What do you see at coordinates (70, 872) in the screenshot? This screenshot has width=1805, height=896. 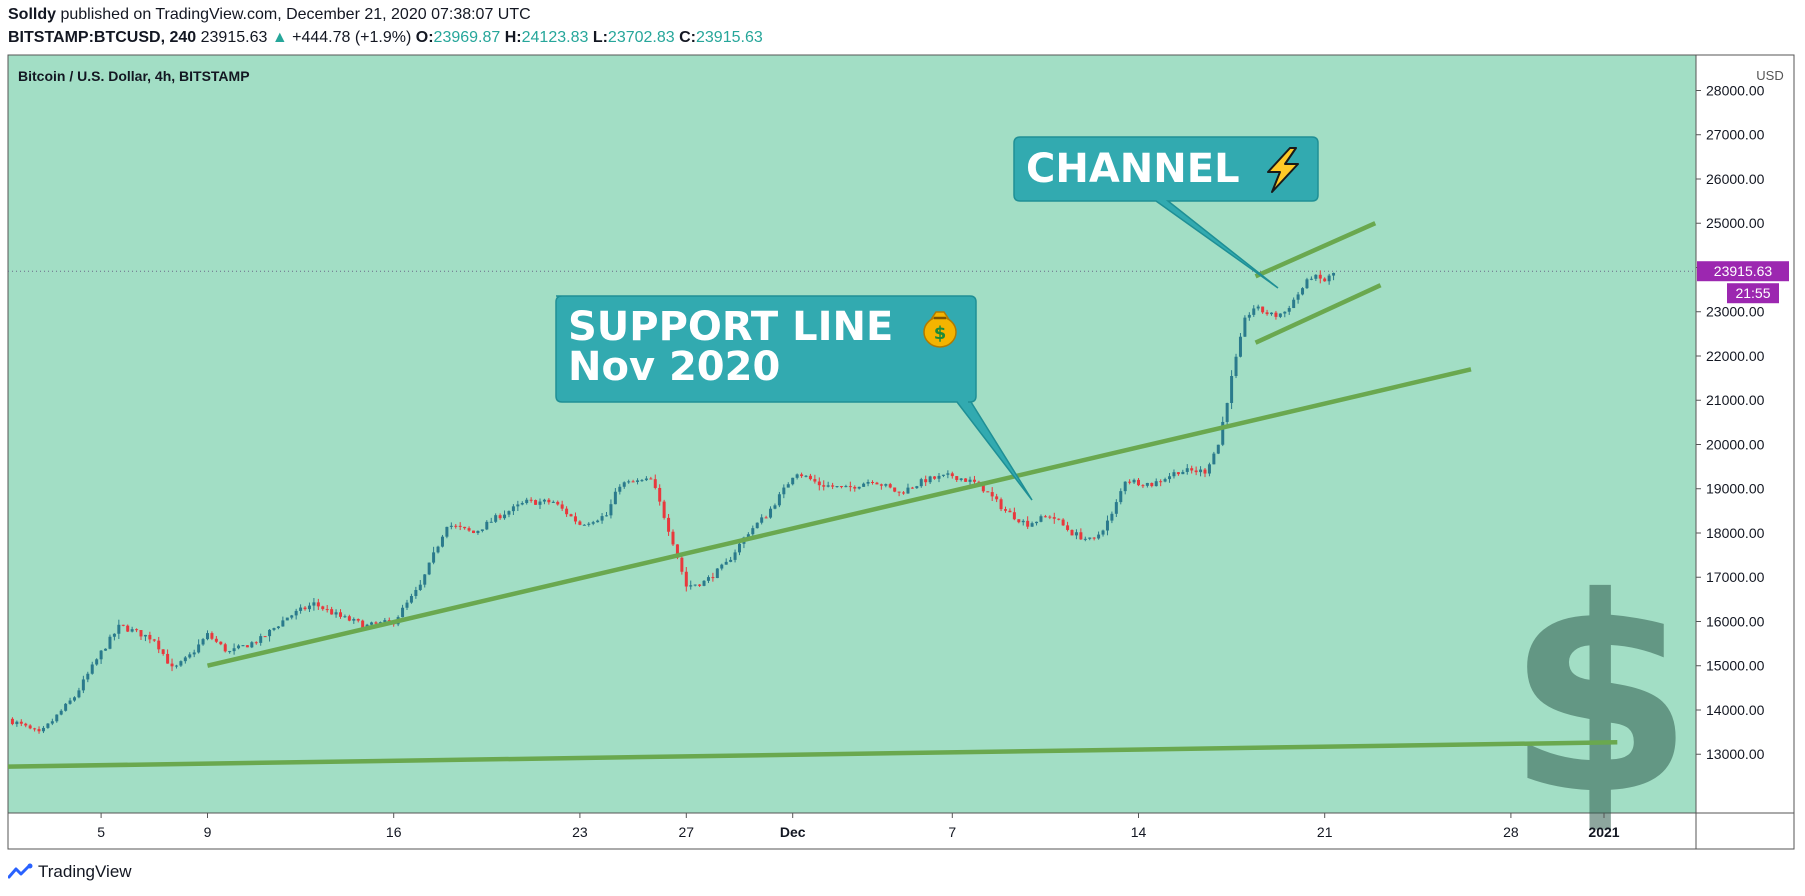 I see `tradingview-logo: TradingView` at bounding box center [70, 872].